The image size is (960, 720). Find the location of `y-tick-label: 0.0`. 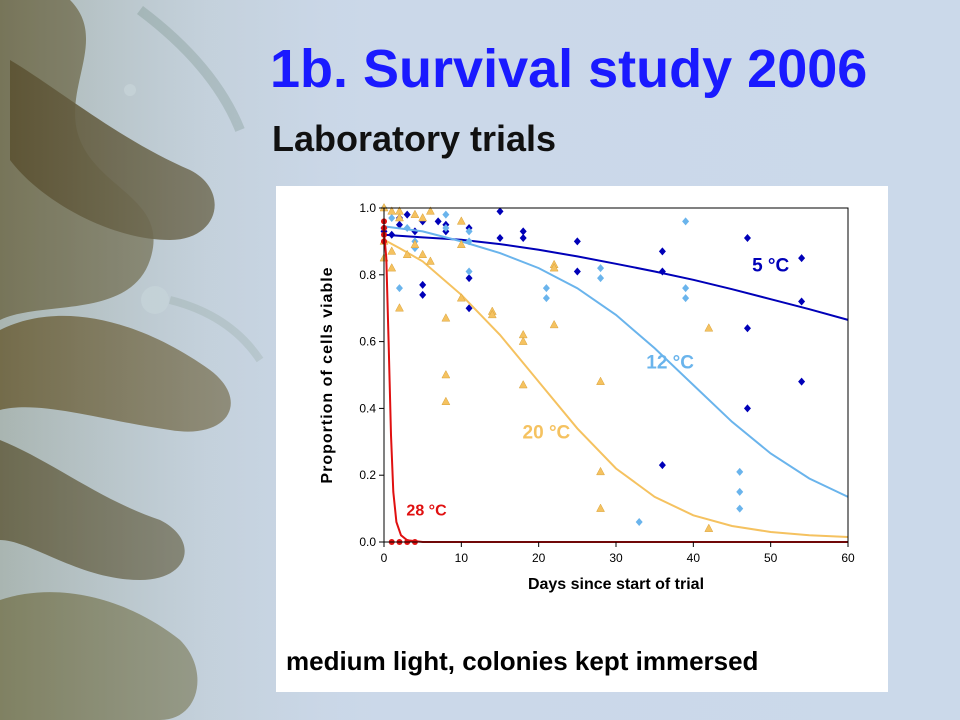

y-tick-label: 0.0 is located at coordinates (367, 542).